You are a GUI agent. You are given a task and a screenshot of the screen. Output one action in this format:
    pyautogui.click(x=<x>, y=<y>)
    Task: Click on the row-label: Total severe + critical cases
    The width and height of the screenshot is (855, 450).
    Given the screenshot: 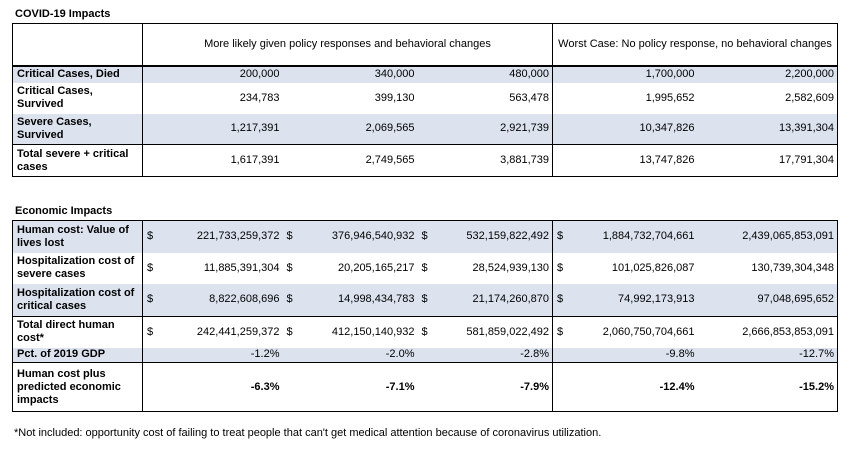 What is the action you would take?
    pyautogui.click(x=77, y=160)
    